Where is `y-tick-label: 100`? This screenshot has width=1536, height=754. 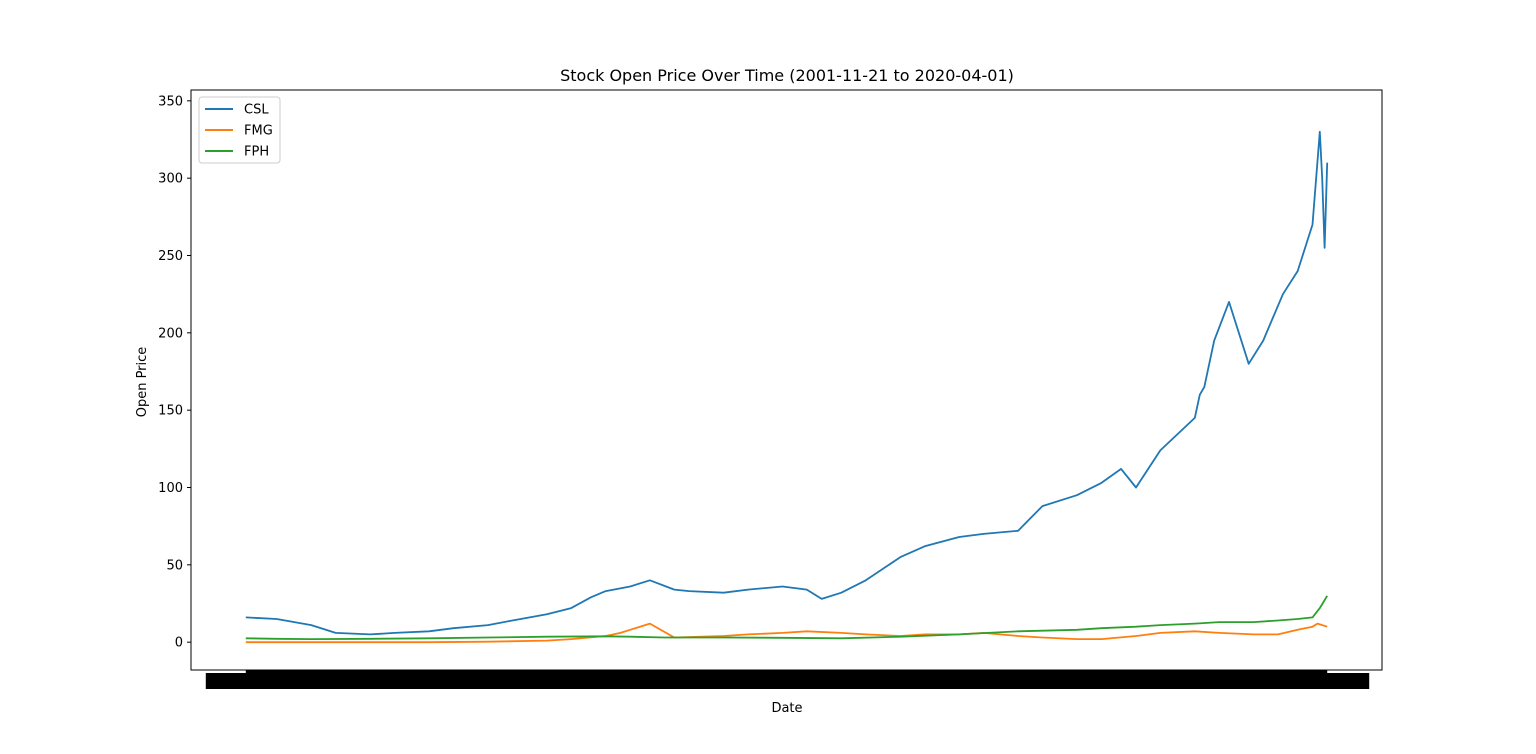
y-tick-label: 100 is located at coordinates (170, 488).